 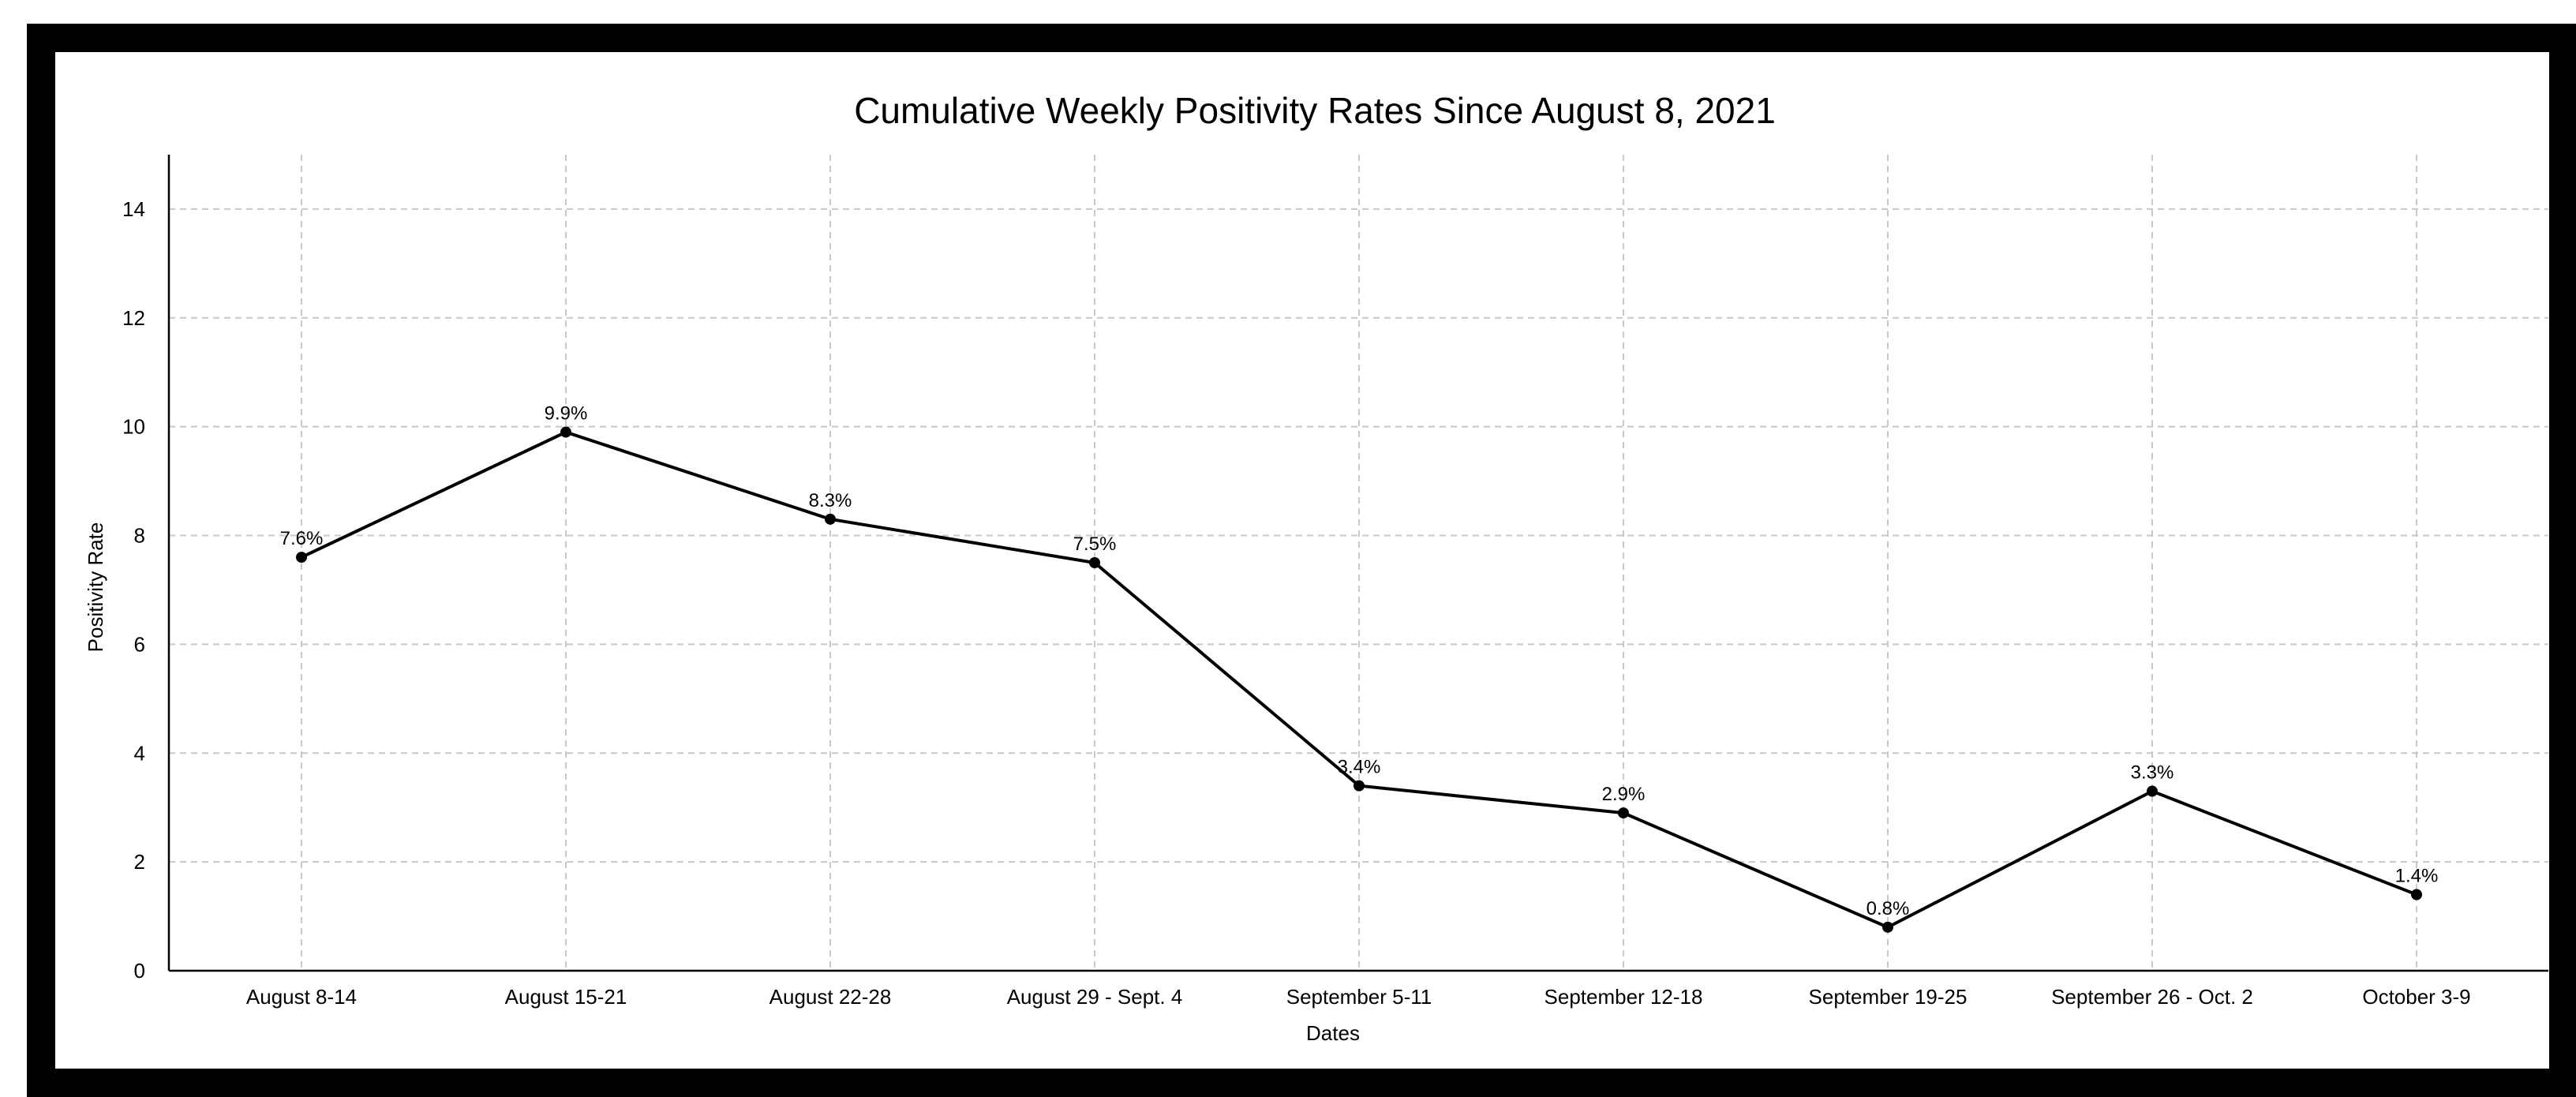 What do you see at coordinates (830, 997) in the screenshot?
I see `x-tick-label: August 22-28` at bounding box center [830, 997].